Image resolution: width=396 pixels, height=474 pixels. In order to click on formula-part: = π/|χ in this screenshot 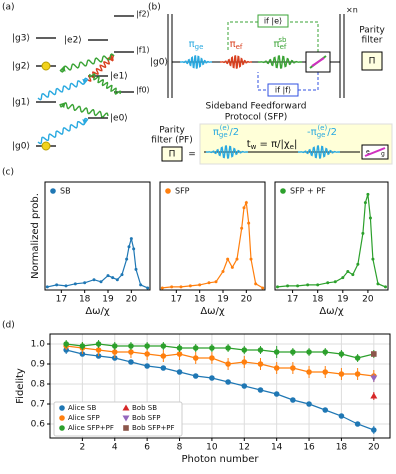, I will do `click(272, 144)`.